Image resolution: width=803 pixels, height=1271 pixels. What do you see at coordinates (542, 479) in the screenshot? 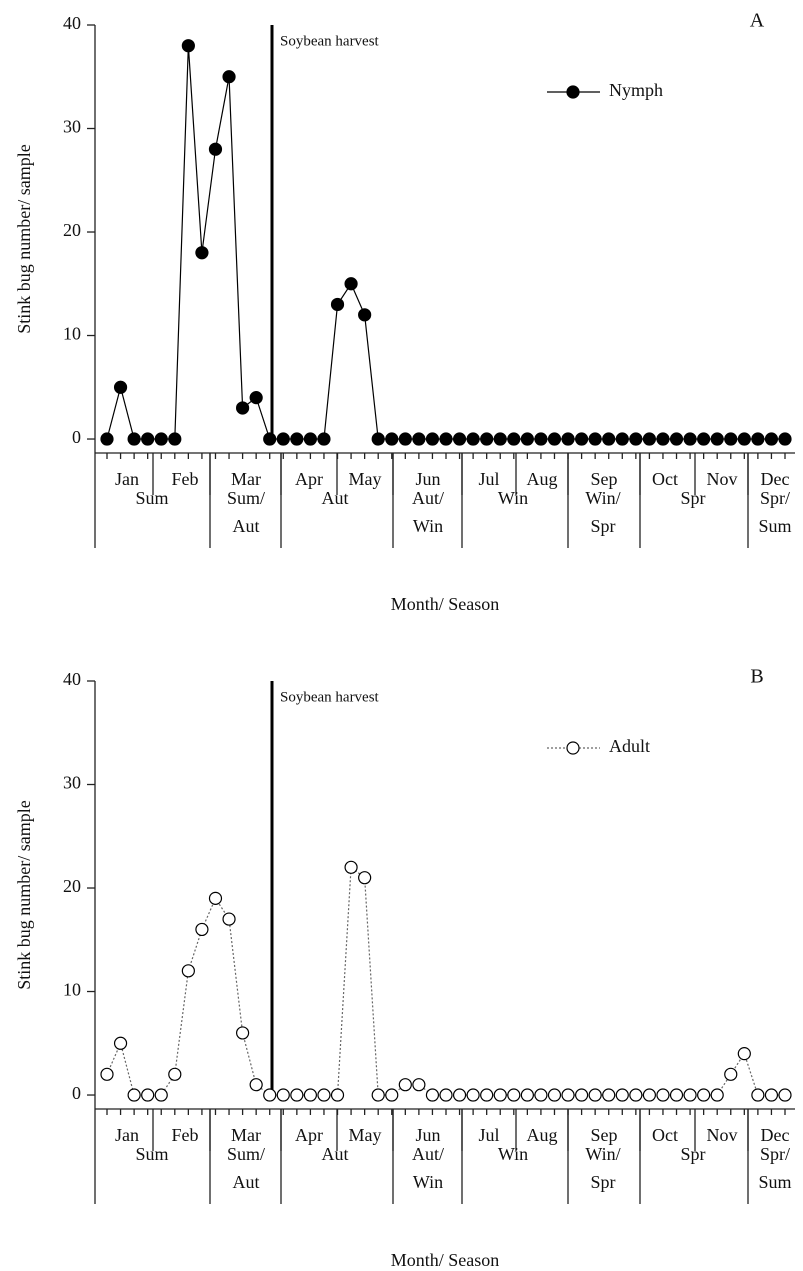
I see `month-label: Aug` at bounding box center [542, 479].